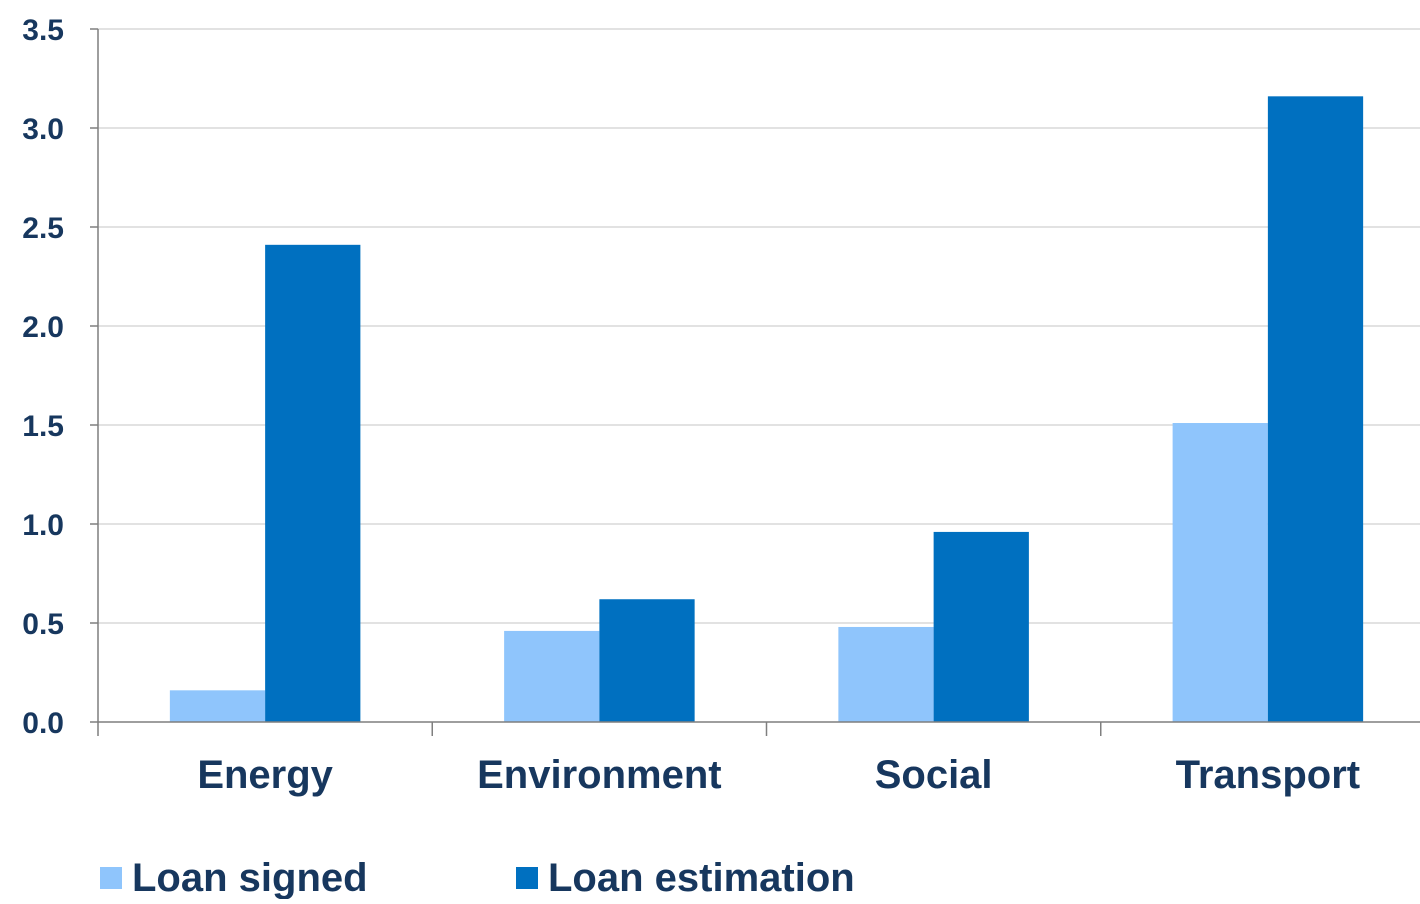 This screenshot has width=1420, height=904. I want to click on y-tick-labels: 0.0 0.5 1.0 1.5 2.0 2.5 3.0 3.5, so click(43, 377).